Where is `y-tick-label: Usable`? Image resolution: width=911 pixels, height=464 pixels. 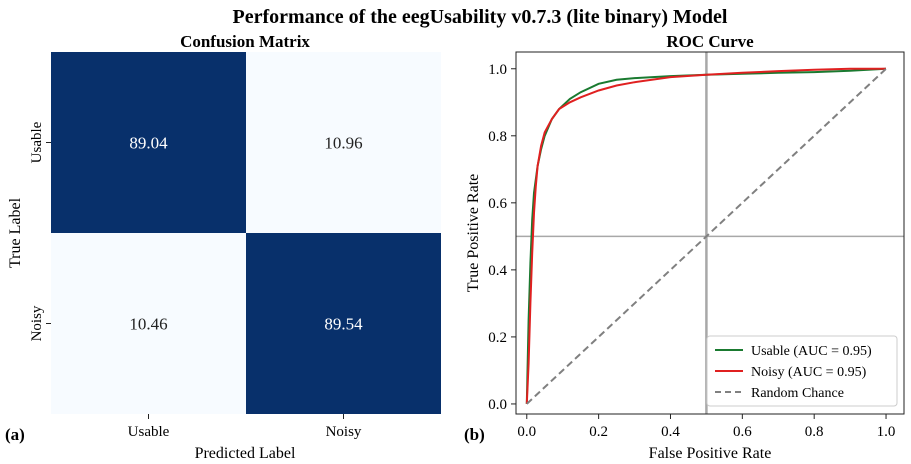 y-tick-label: Usable is located at coordinates (37, 142).